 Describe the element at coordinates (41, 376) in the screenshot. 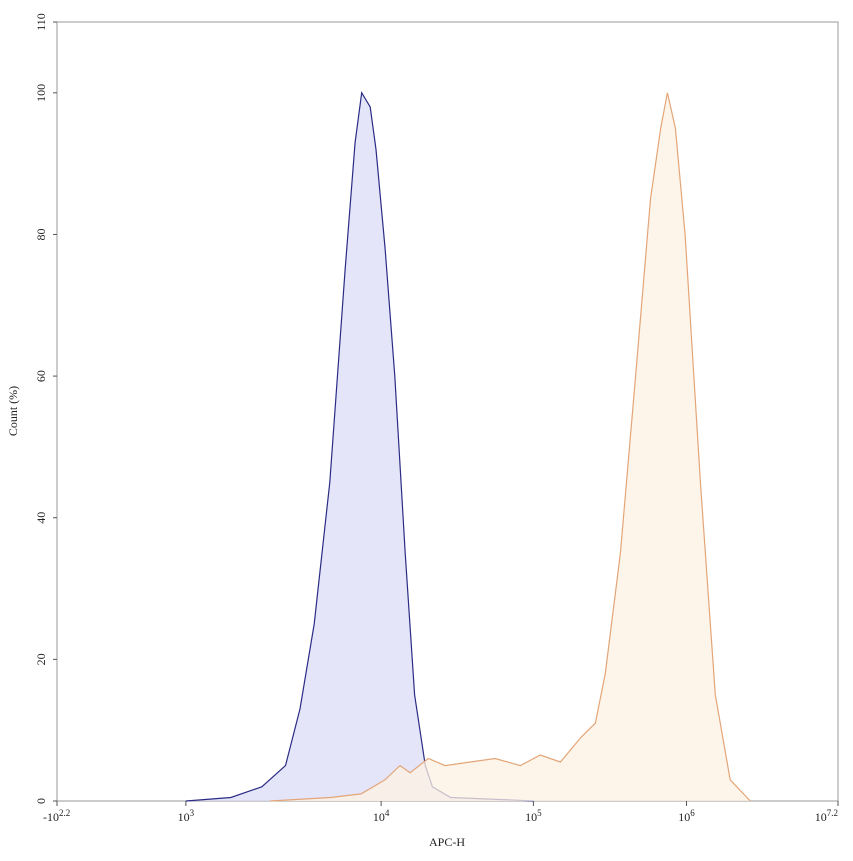

I see `y-tick-label: 60` at that location.